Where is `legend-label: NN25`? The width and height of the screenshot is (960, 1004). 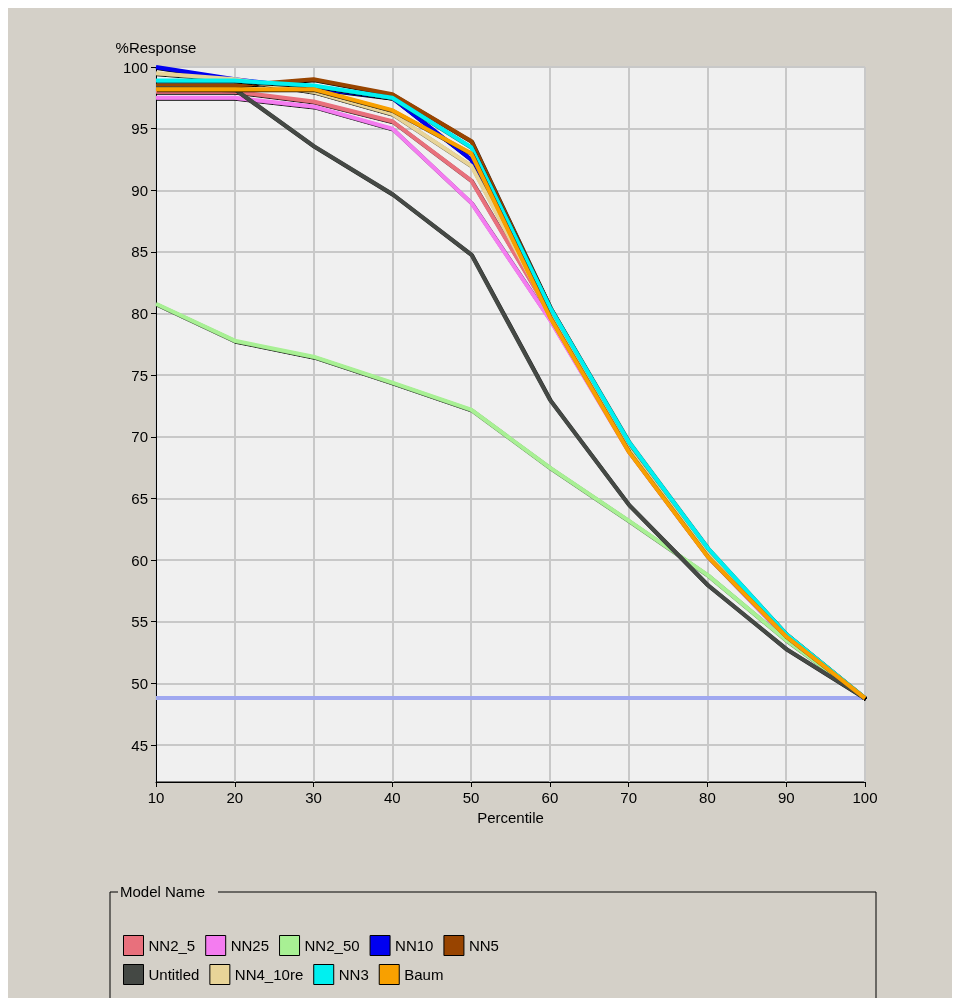
legend-label: NN25 is located at coordinates (250, 945).